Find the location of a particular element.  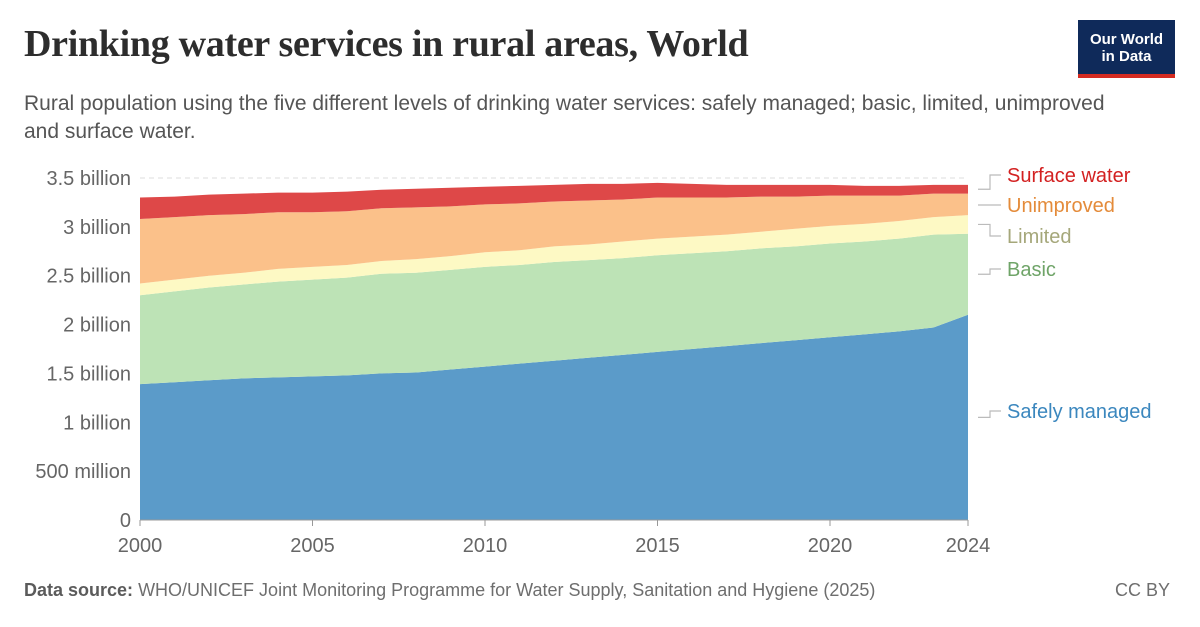

legend-label-unimproved: Unimproved is located at coordinates (1061, 206).